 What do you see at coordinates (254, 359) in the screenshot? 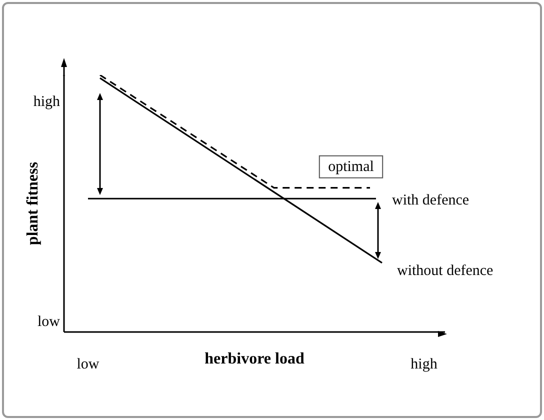
I see `x-axis-title: herbivore load` at bounding box center [254, 359].